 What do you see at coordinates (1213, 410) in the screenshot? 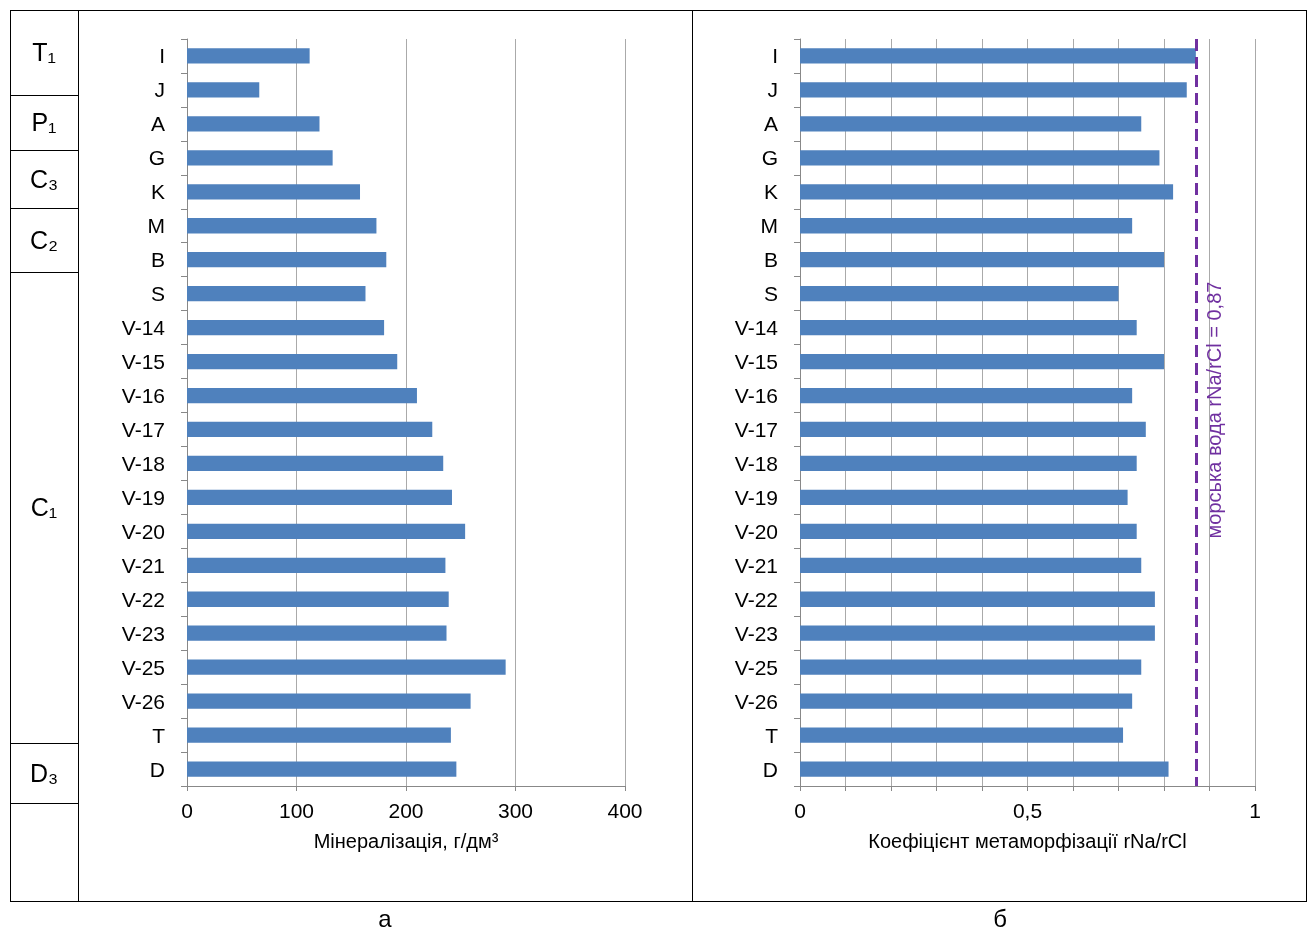
I see `ref-line-label: морська вода rNa/rCl = 0,87` at bounding box center [1213, 410].